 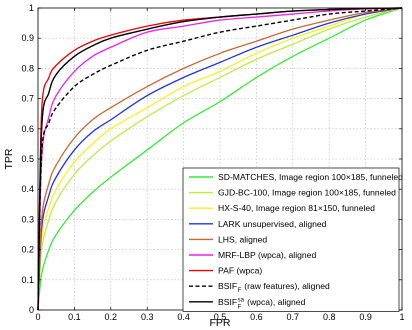 What do you see at coordinates (31, 310) in the screenshot?
I see `y-tick-label: 0` at bounding box center [31, 310].